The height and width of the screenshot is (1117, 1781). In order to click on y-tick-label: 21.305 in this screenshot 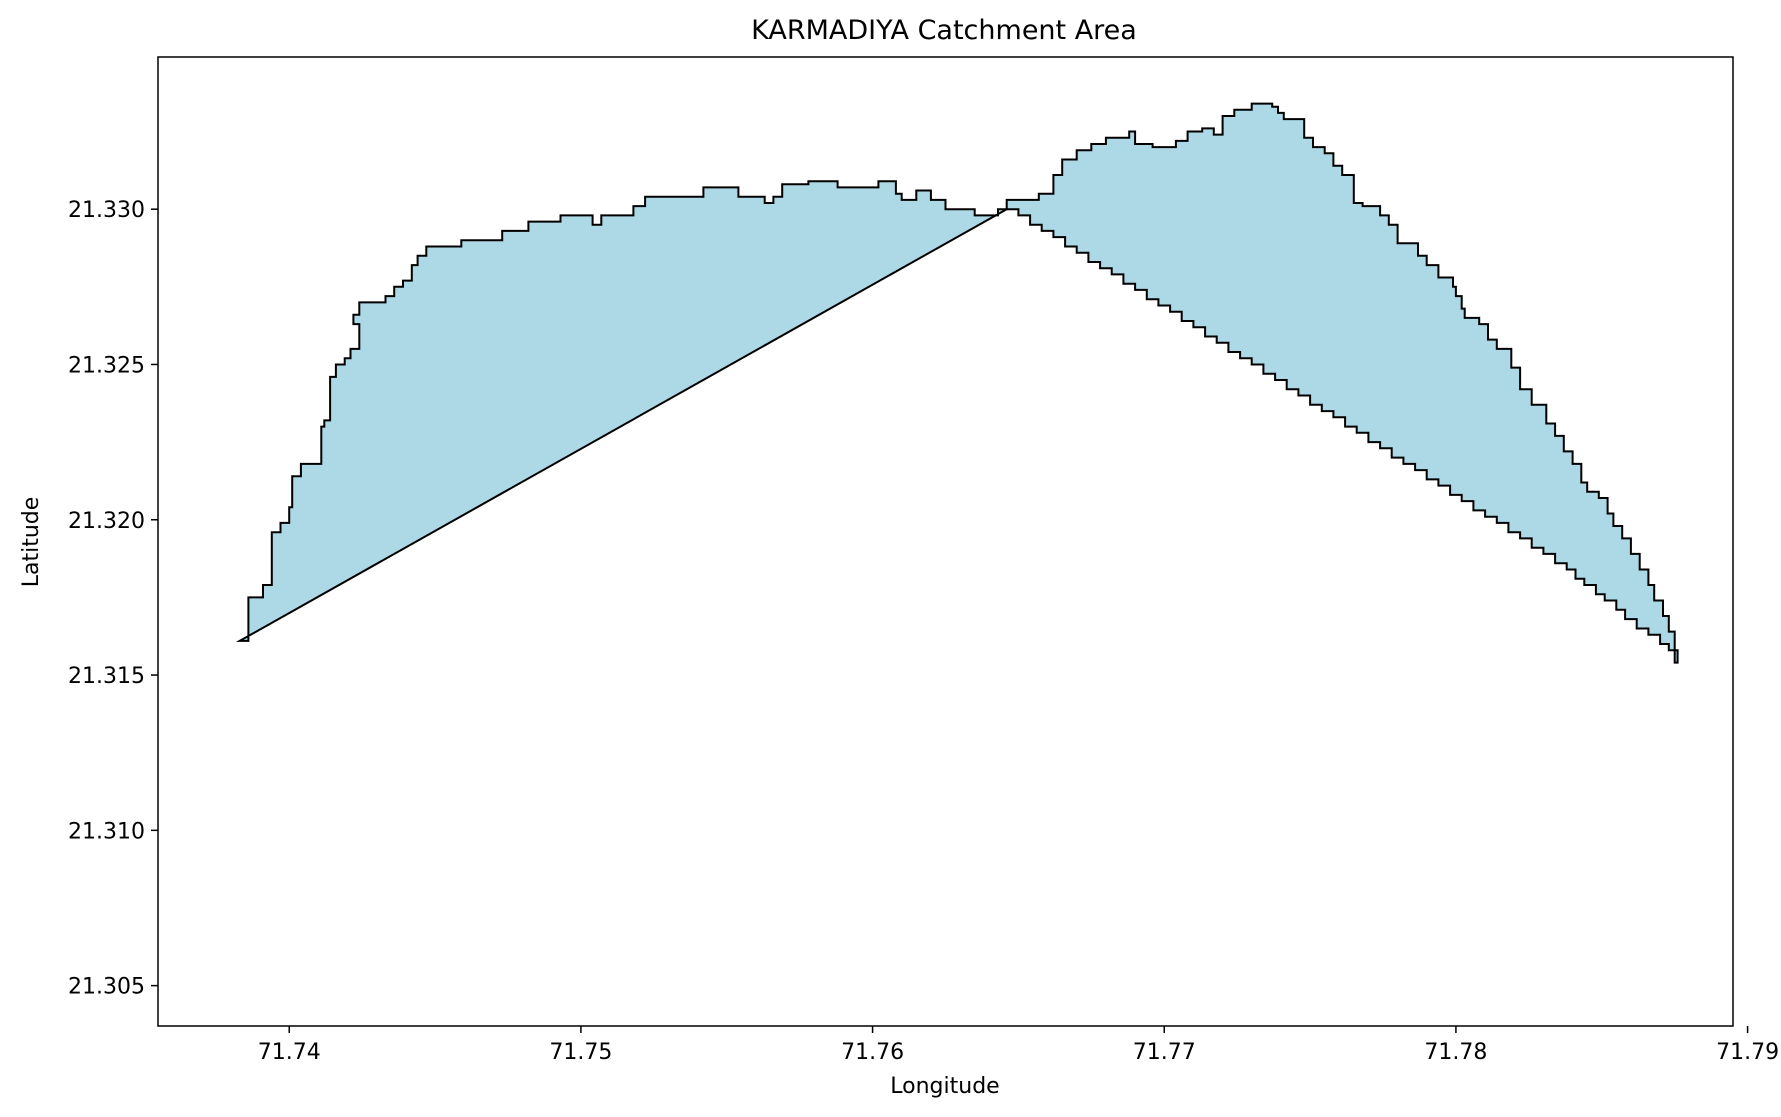, I will do `click(106, 987)`.